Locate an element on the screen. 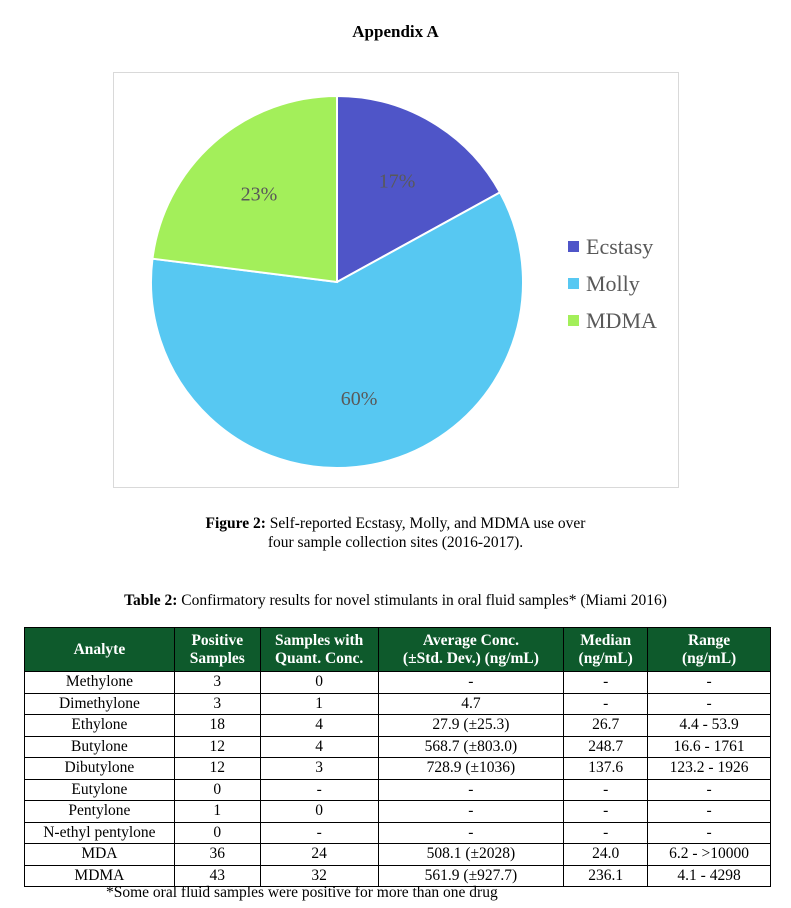 This screenshot has height=908, width=791. table-cell: 123.2 - 1926 is located at coordinates (709, 768).